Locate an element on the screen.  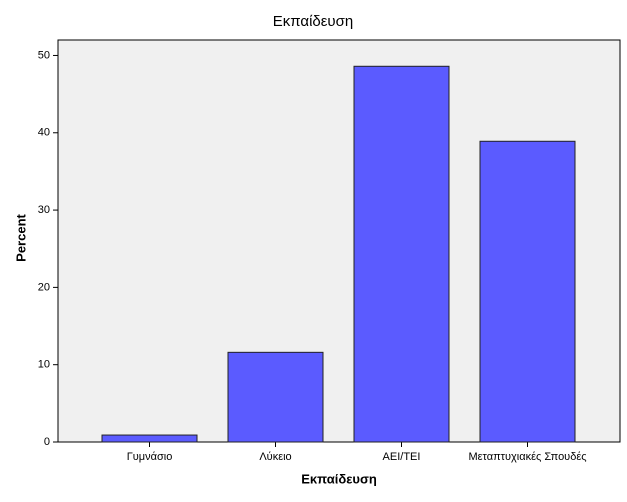
y-tick-label: 50 is located at coordinates (44, 55).